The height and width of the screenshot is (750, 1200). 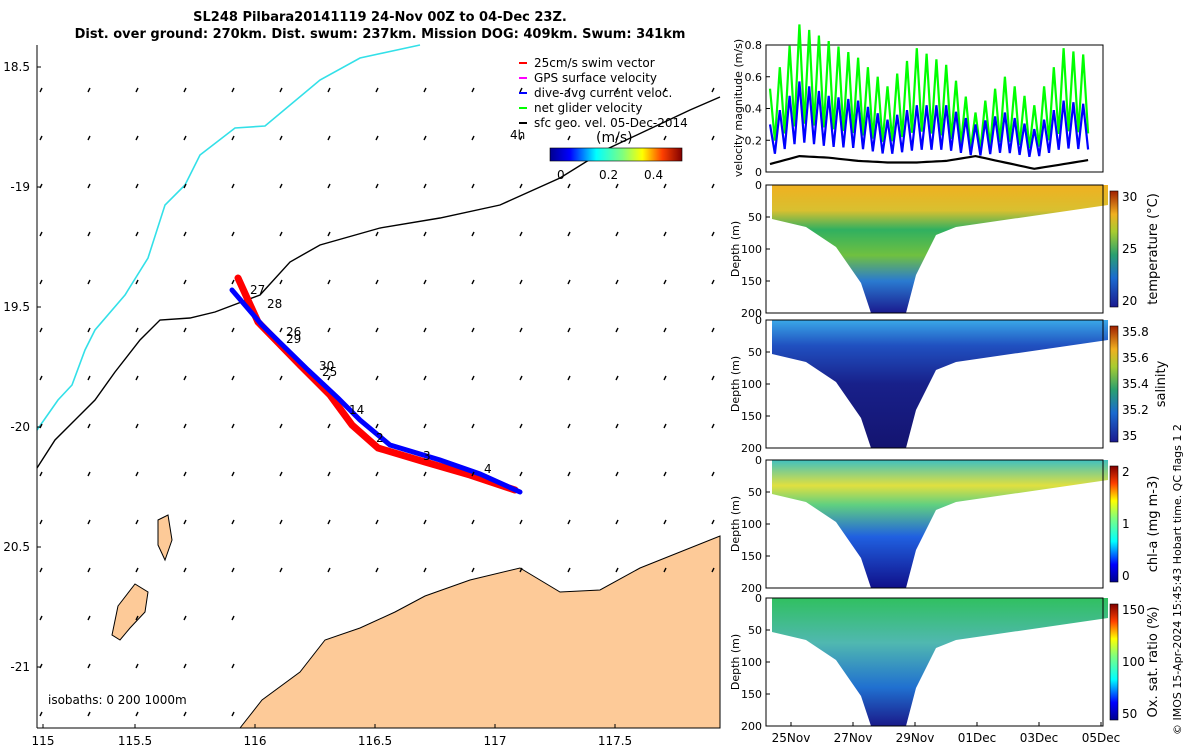 What do you see at coordinates (16, 547) in the screenshot?
I see `map-y-tick-label: 20.5` at bounding box center [16, 547].